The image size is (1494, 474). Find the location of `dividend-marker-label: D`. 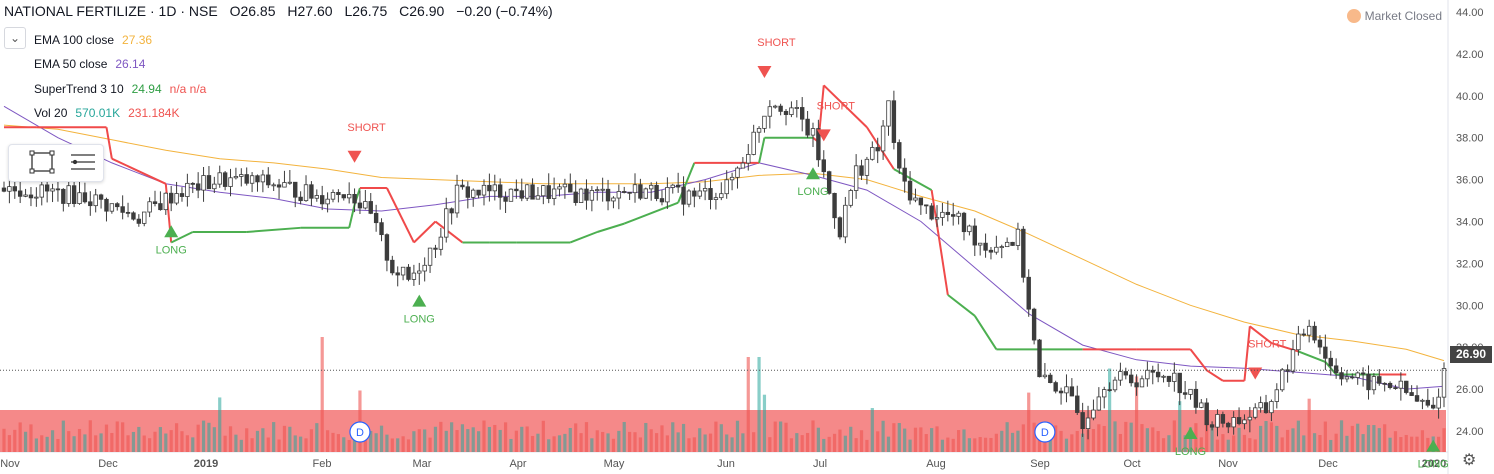

dividend-marker-label: D is located at coordinates (360, 433).